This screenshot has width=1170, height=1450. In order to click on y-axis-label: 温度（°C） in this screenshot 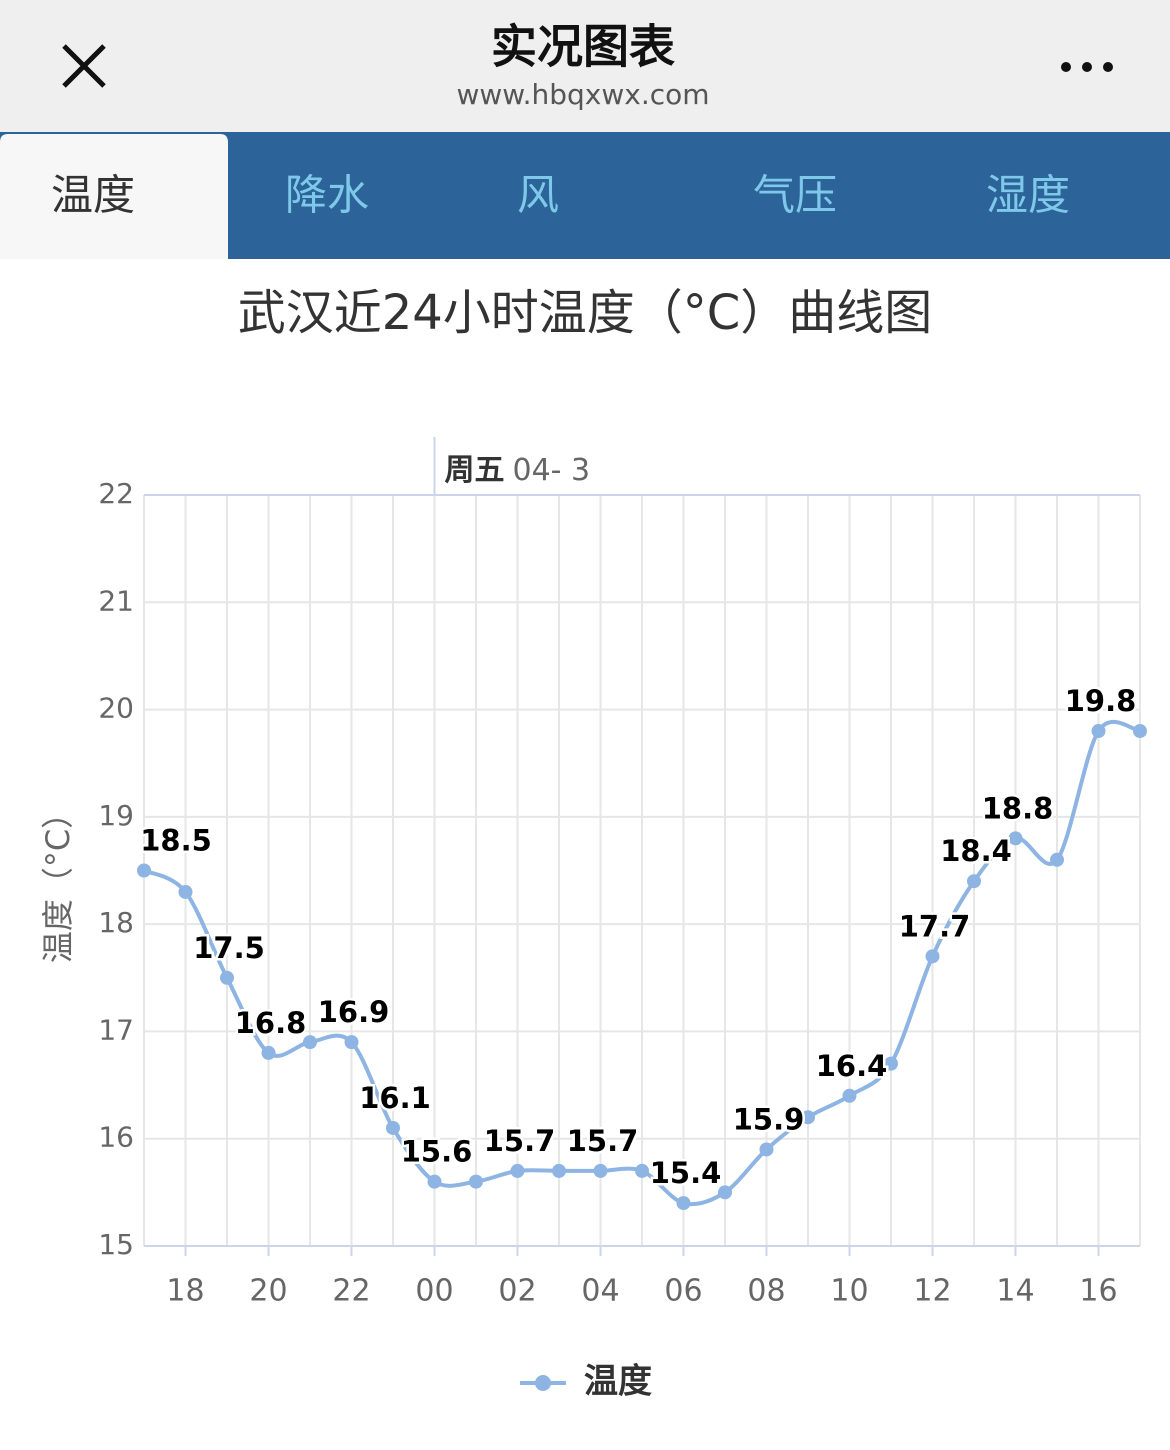, I will do `click(58, 880)`.